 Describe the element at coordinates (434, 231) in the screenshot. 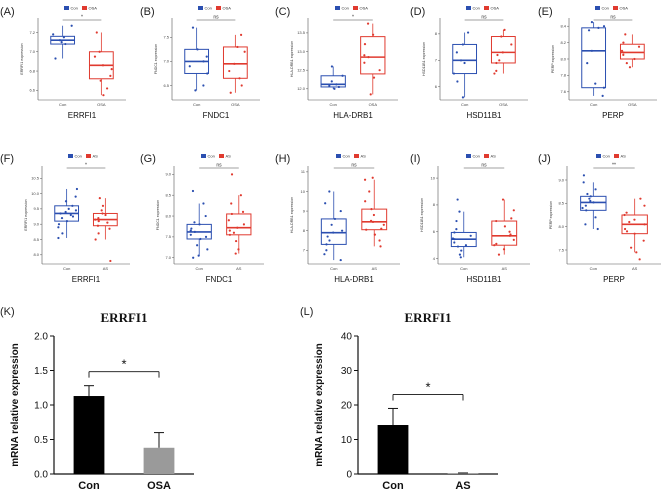

I see `y-tick-label: 6` at that location.